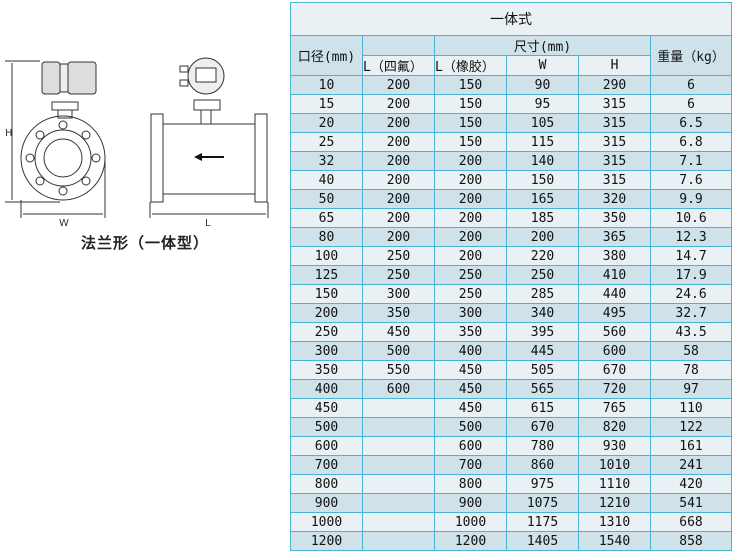 This screenshot has width=734, height=552. I want to click on cell-weight: 122, so click(691, 427).